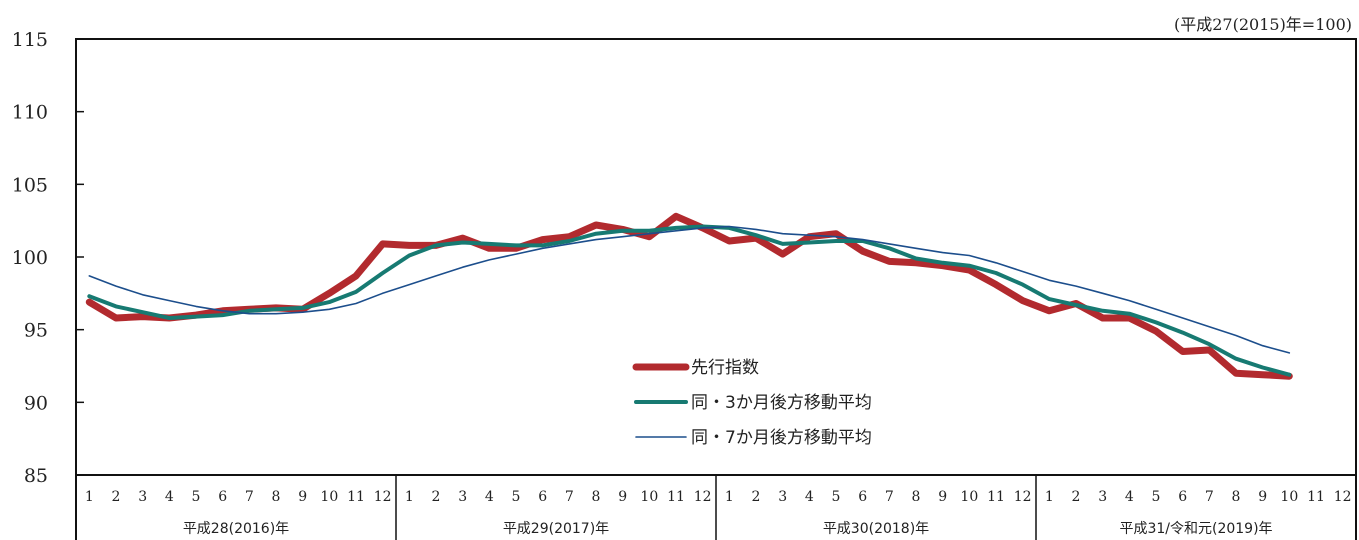  Describe the element at coordinates (781, 438) in the screenshot. I see `legend-label: 同・7か月後方移動平均` at that location.